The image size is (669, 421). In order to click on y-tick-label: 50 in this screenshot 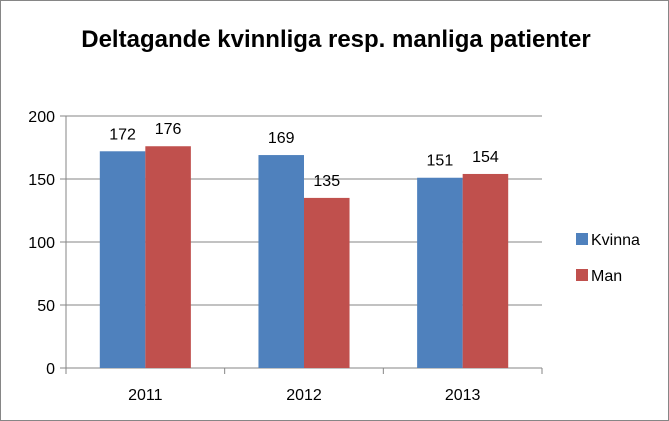, I will do `click(46, 306)`.